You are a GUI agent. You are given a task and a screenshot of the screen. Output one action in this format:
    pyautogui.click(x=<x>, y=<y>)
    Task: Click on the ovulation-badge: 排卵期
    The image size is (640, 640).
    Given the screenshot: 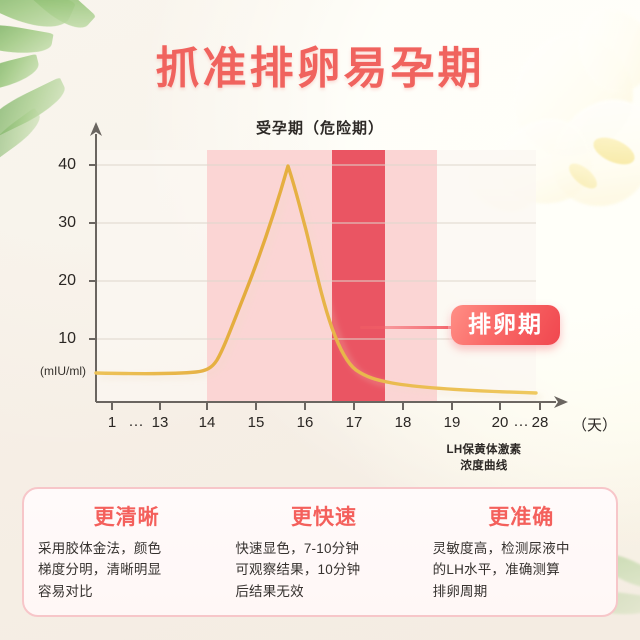 What is the action you would take?
    pyautogui.click(x=505, y=325)
    